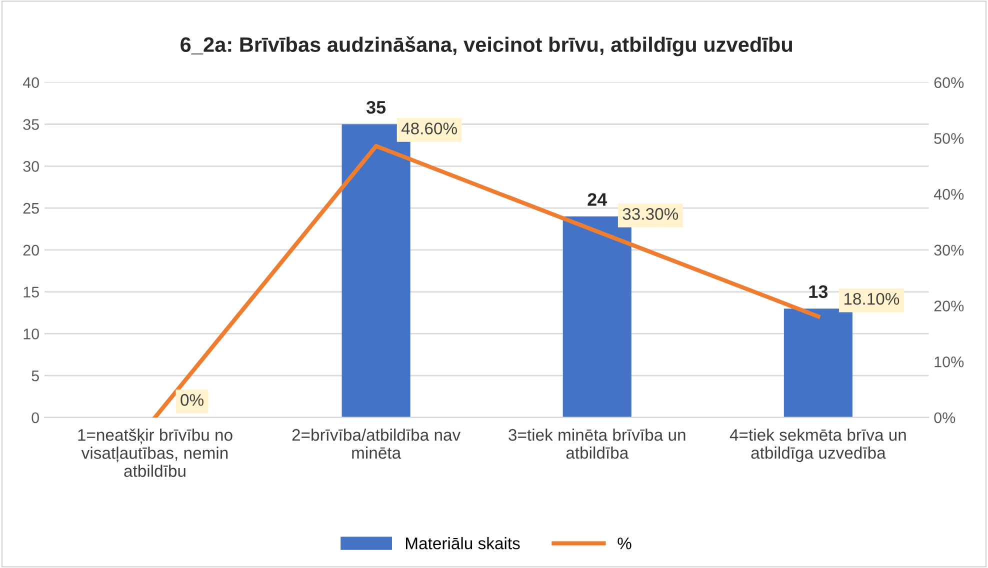 Image resolution: width=988 pixels, height=568 pixels. Describe the element at coordinates (949, 194) in the screenshot. I see `y2-tick-label: 40%` at that location.